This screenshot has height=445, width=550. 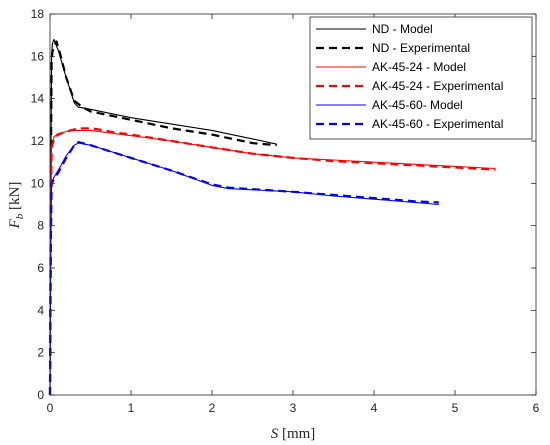 I want to click on x-axis-title: S [mm], so click(x=293, y=434).